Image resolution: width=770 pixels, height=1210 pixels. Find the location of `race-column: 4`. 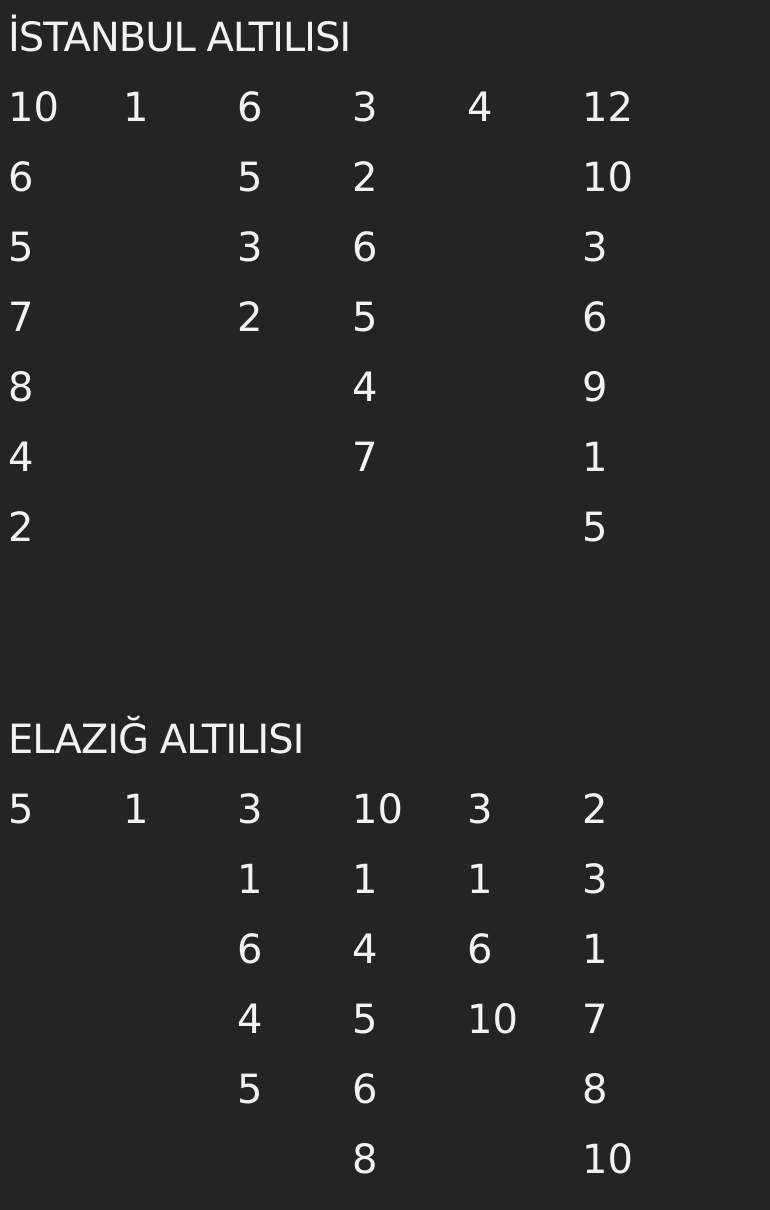

race-column: 4 is located at coordinates (479, 108).